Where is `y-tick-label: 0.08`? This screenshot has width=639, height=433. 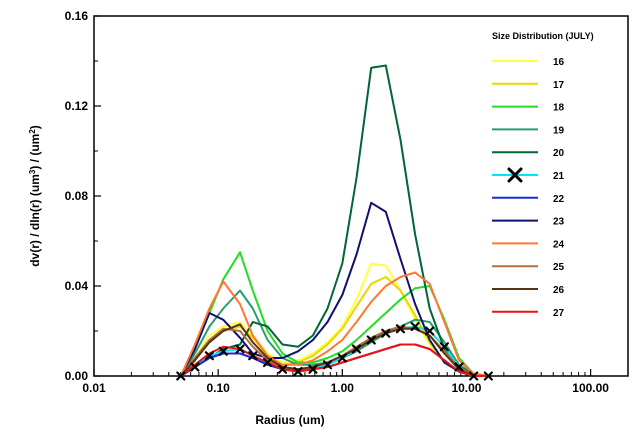 y-tick-label: 0.08 is located at coordinates (77, 196).